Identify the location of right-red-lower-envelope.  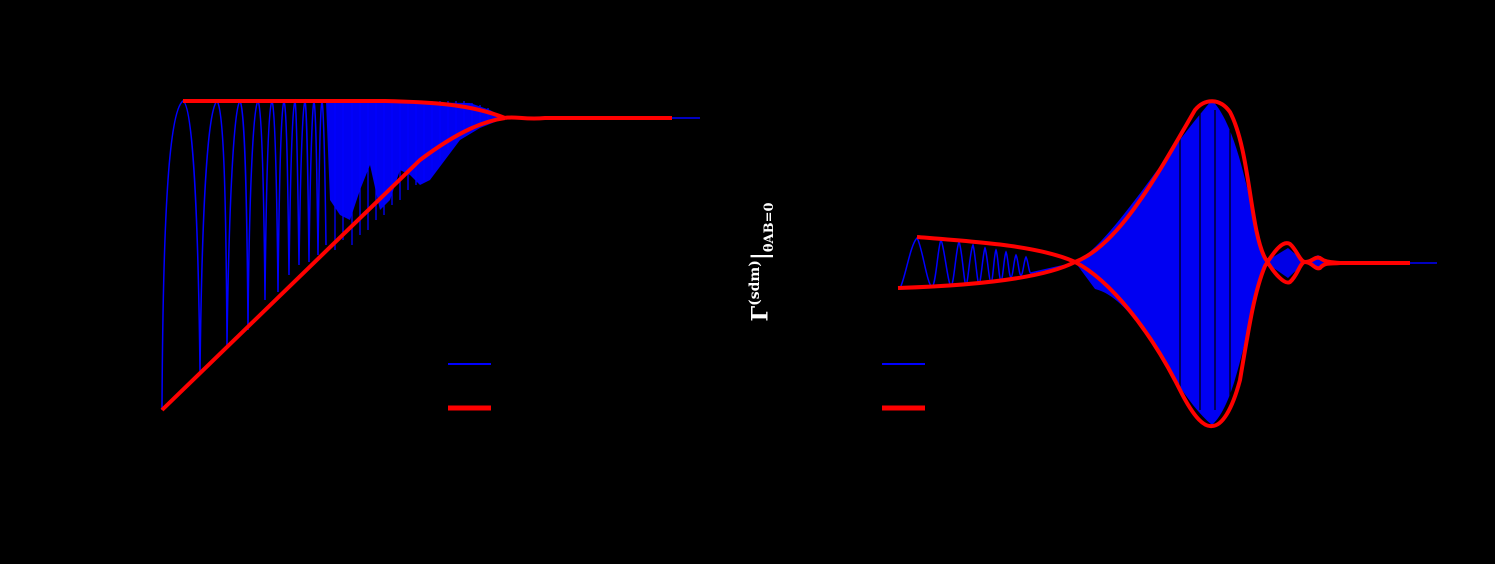
(1119, 335).